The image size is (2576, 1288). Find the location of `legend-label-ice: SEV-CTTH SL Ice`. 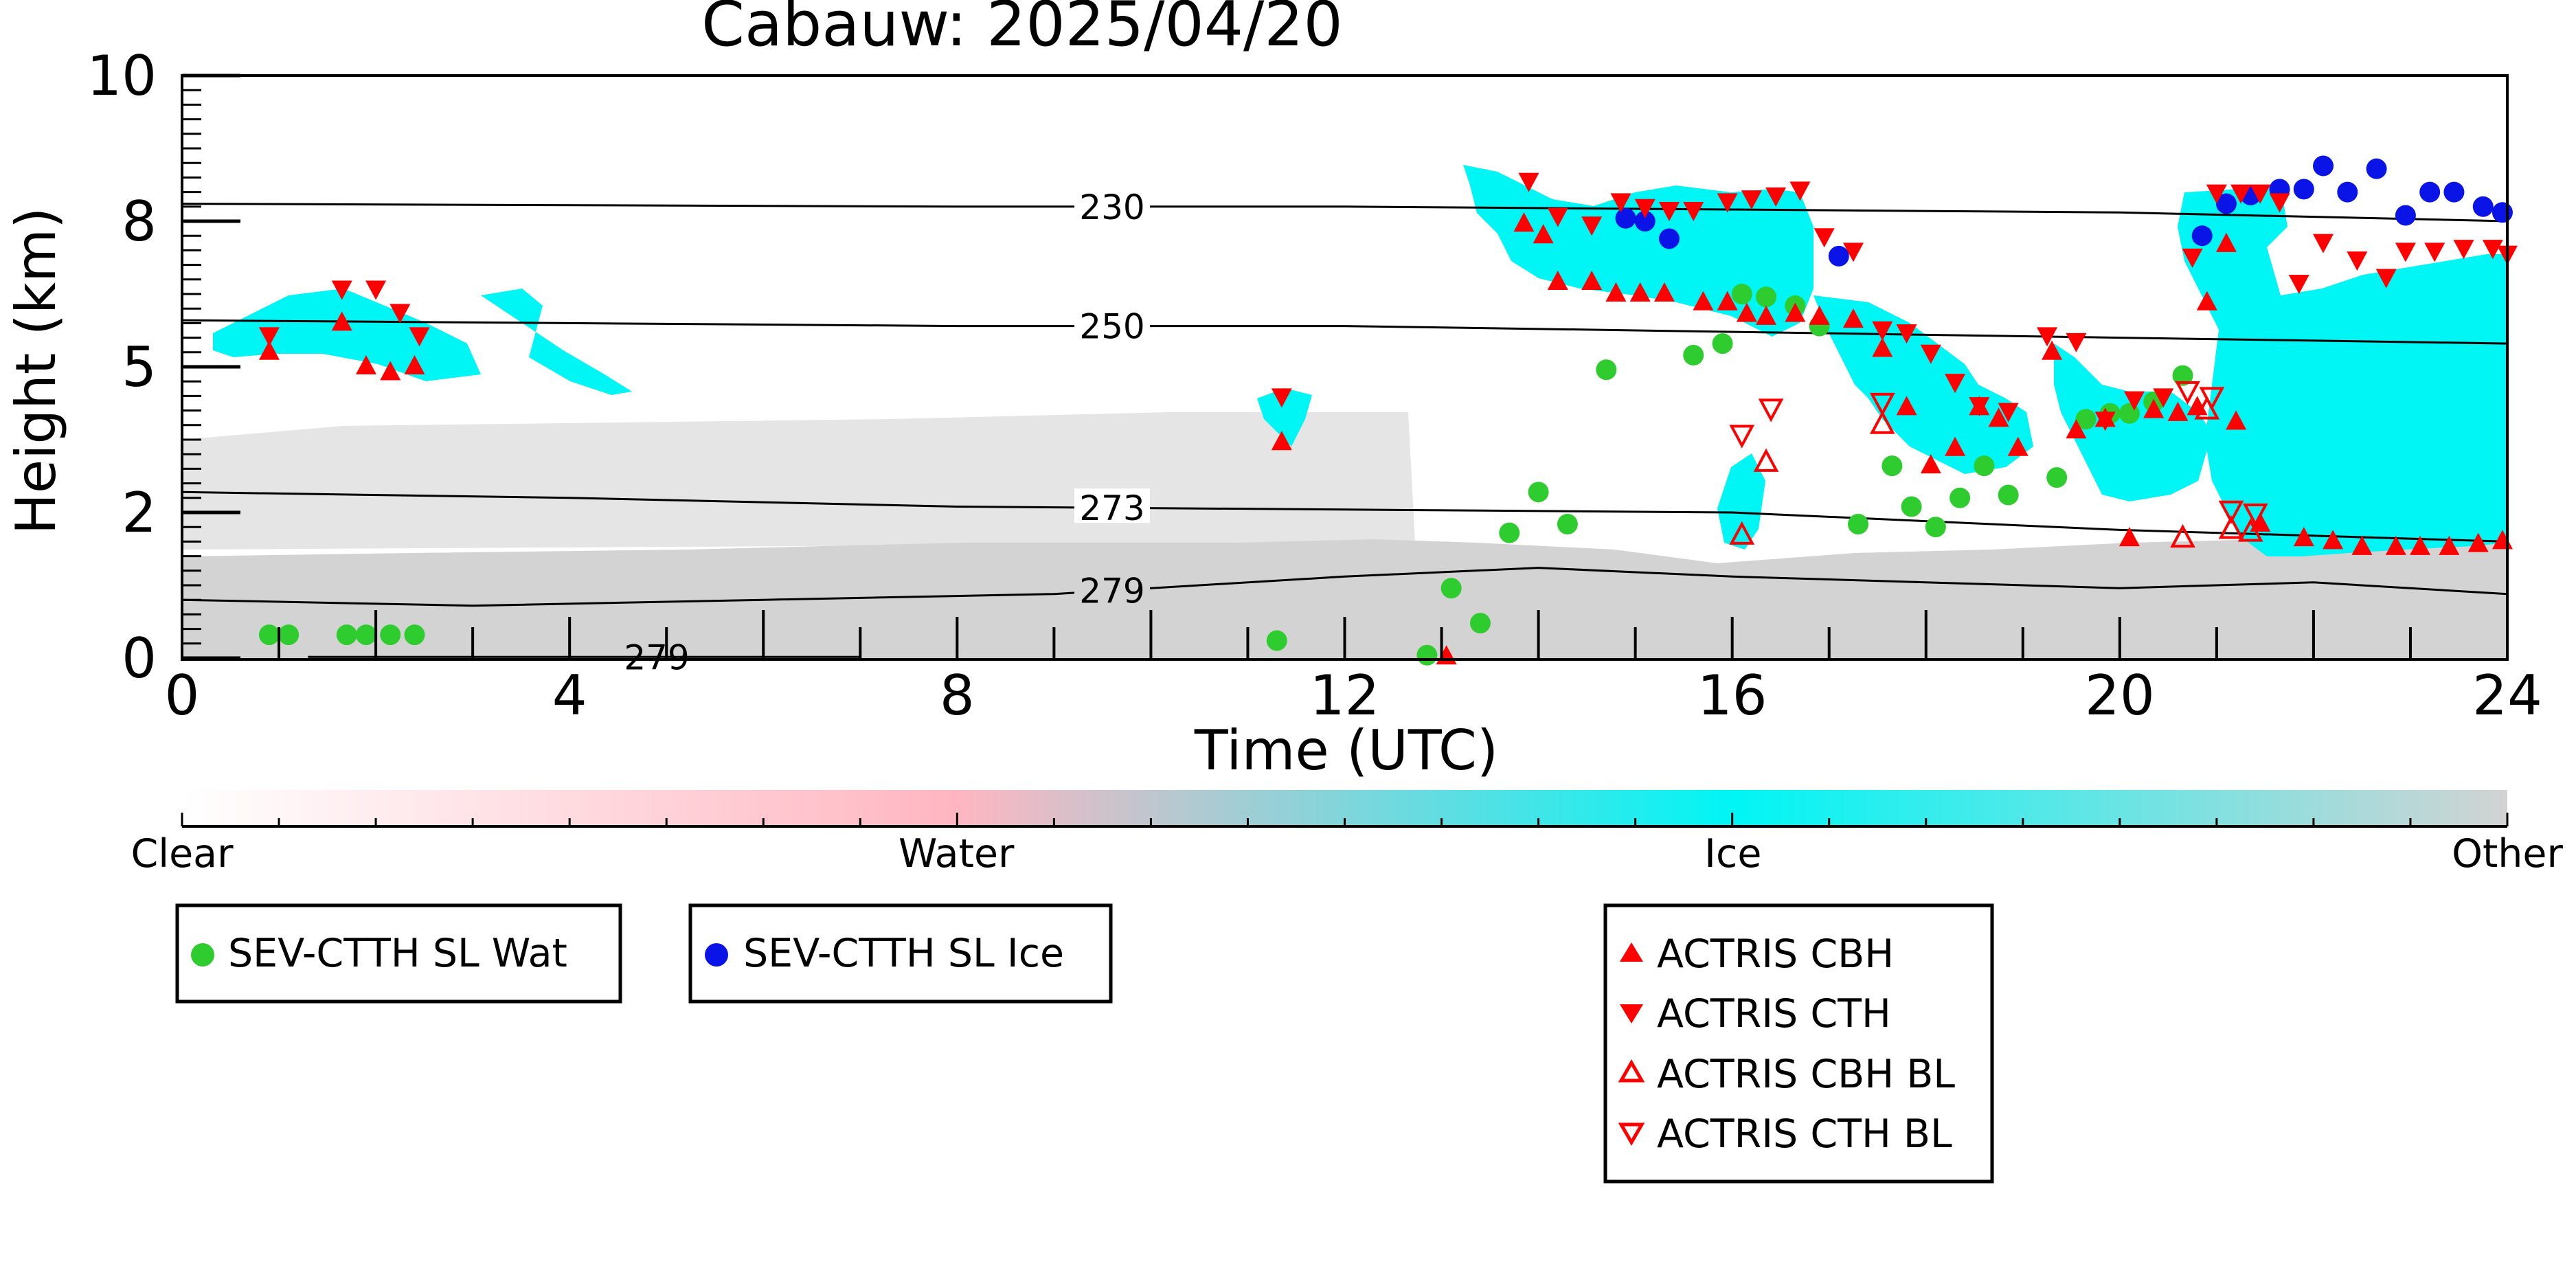

legend-label-ice: SEV-CTTH SL Ice is located at coordinates (903, 953).